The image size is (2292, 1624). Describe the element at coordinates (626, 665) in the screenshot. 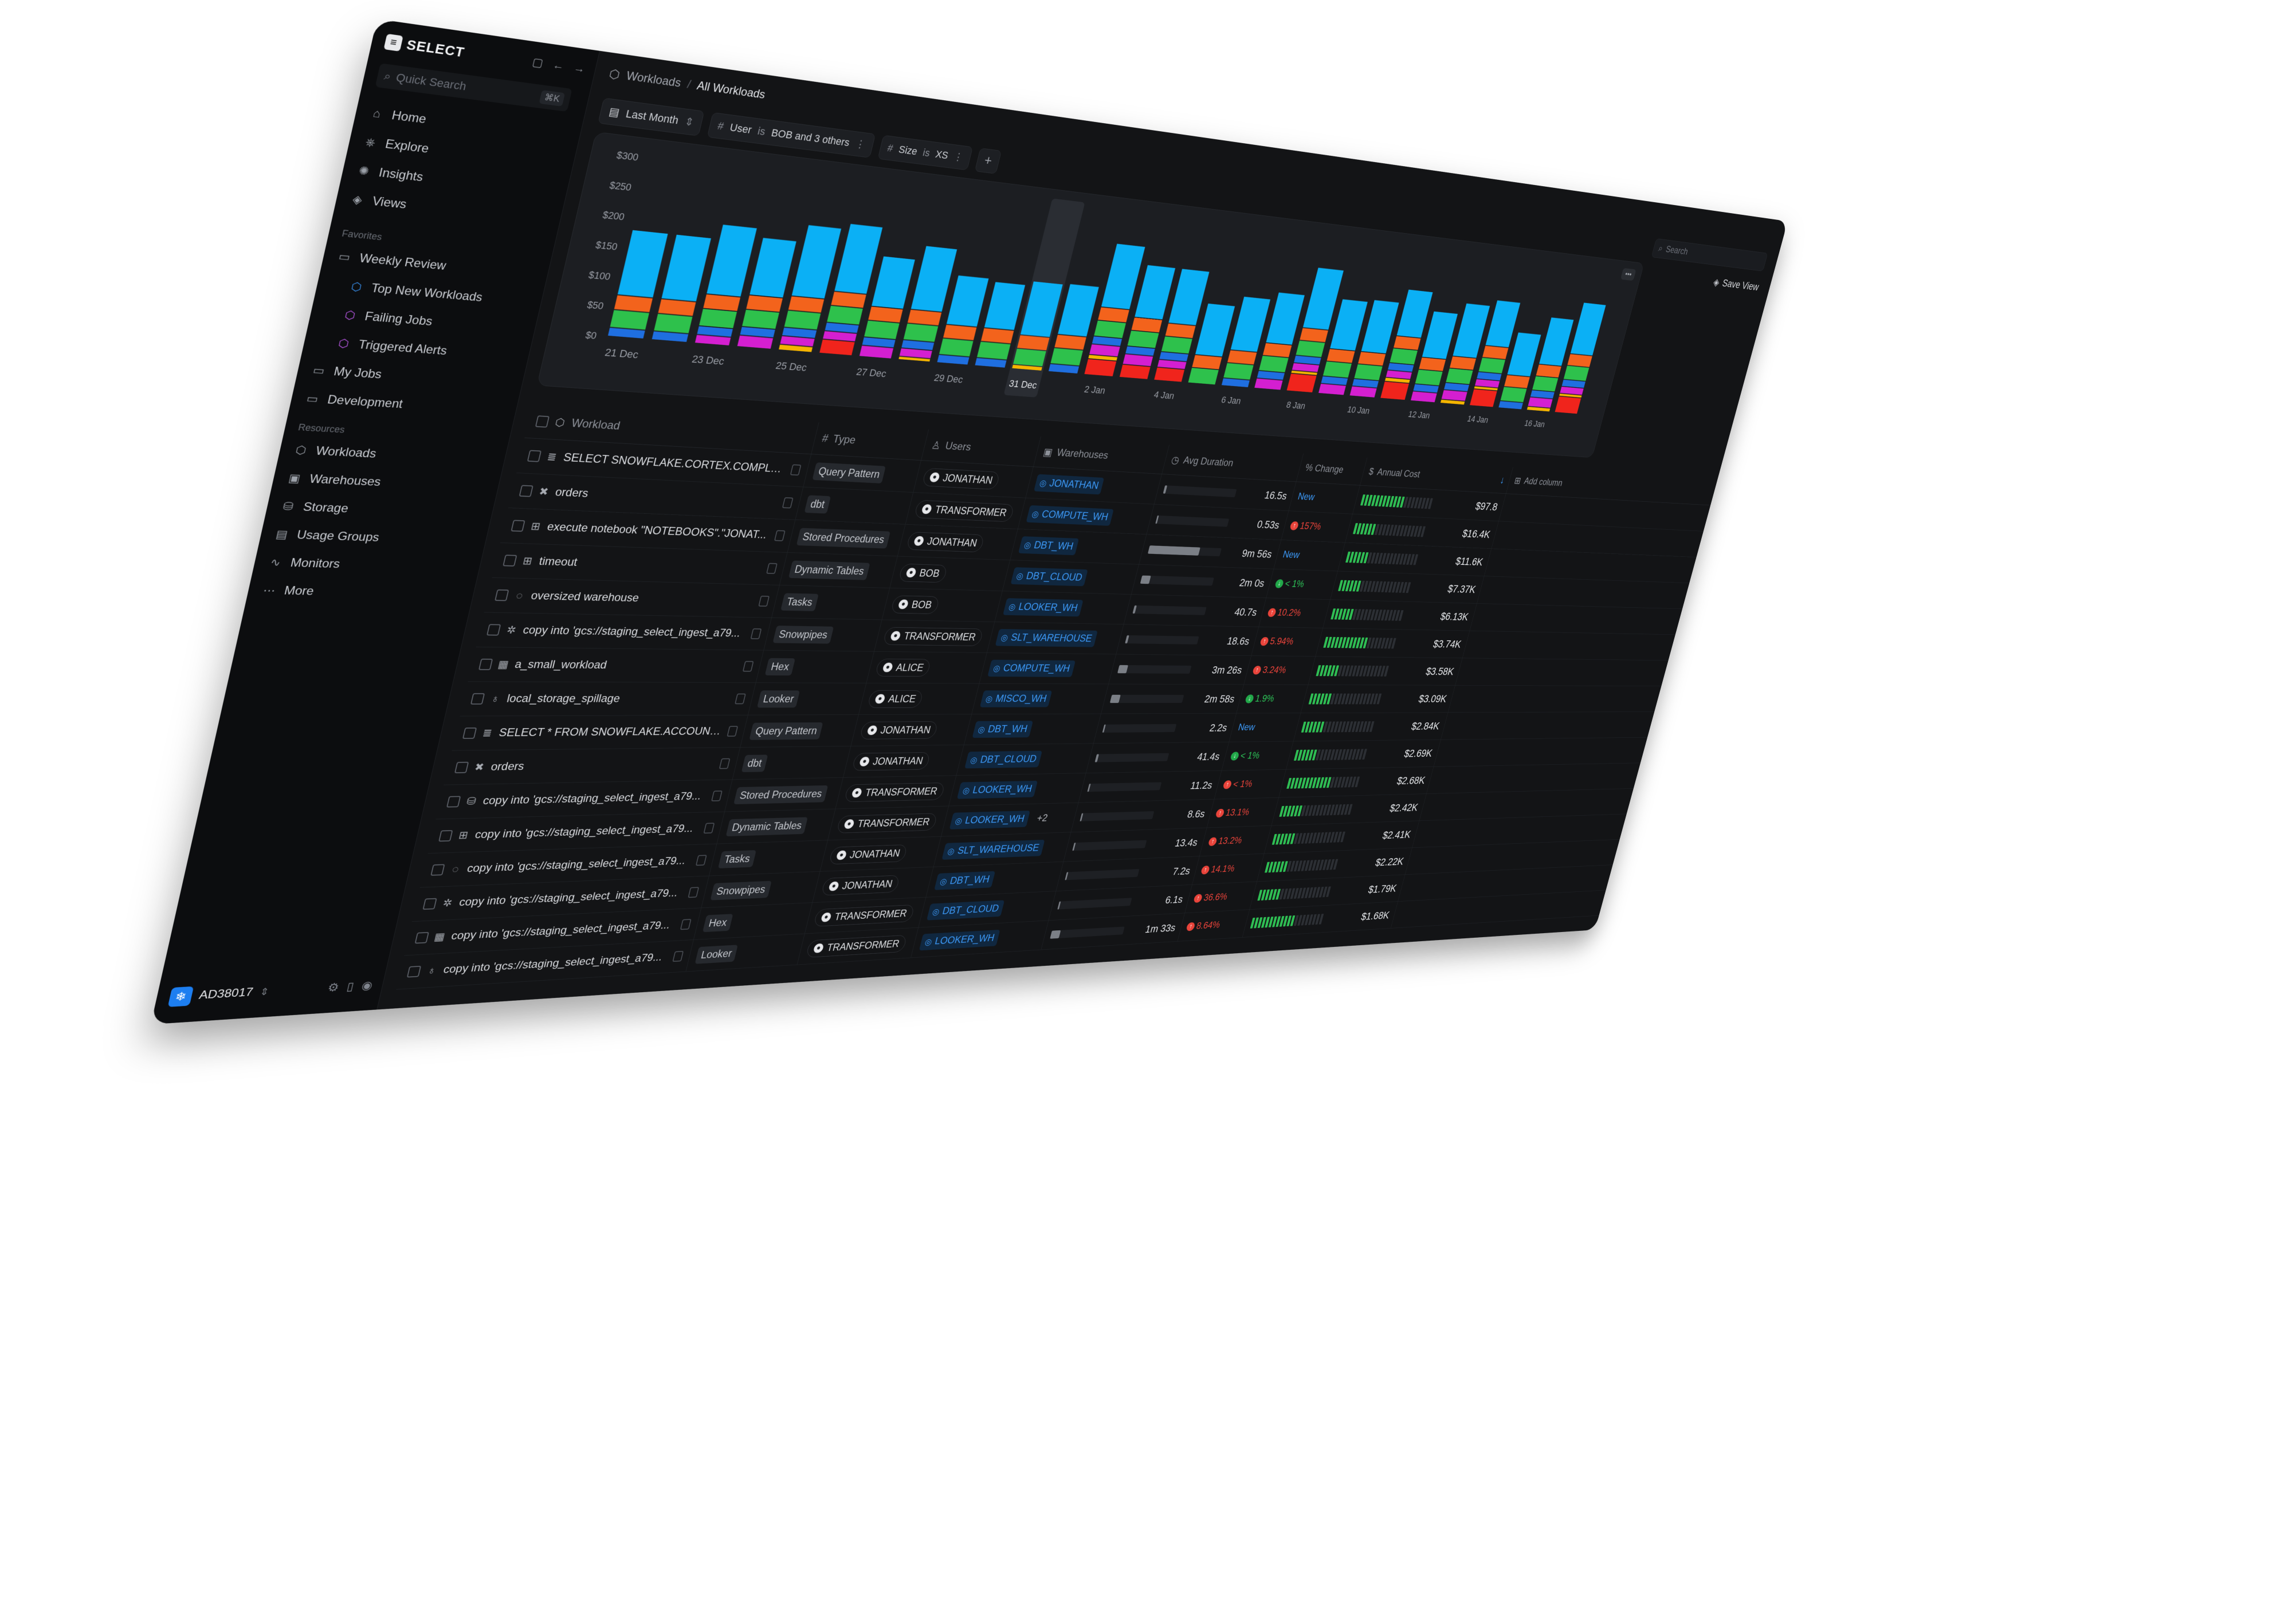

I see `workload-name: a_small_workload` at that location.